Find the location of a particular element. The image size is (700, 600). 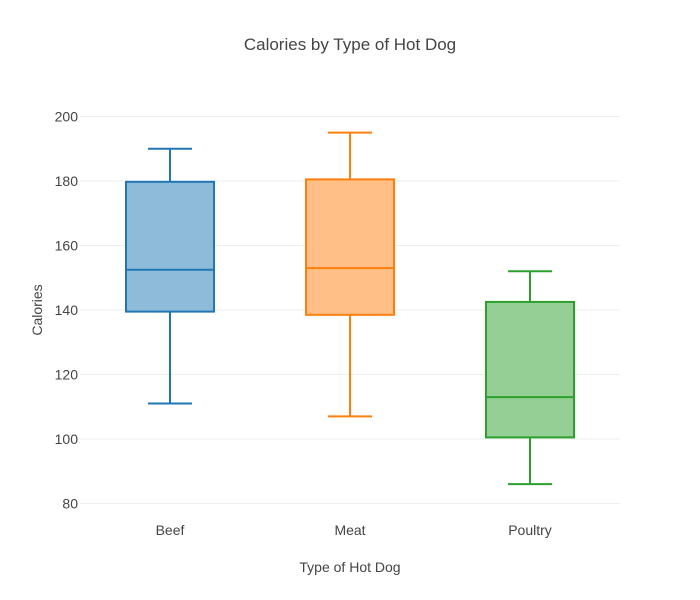

box-beef is located at coordinates (170, 276).